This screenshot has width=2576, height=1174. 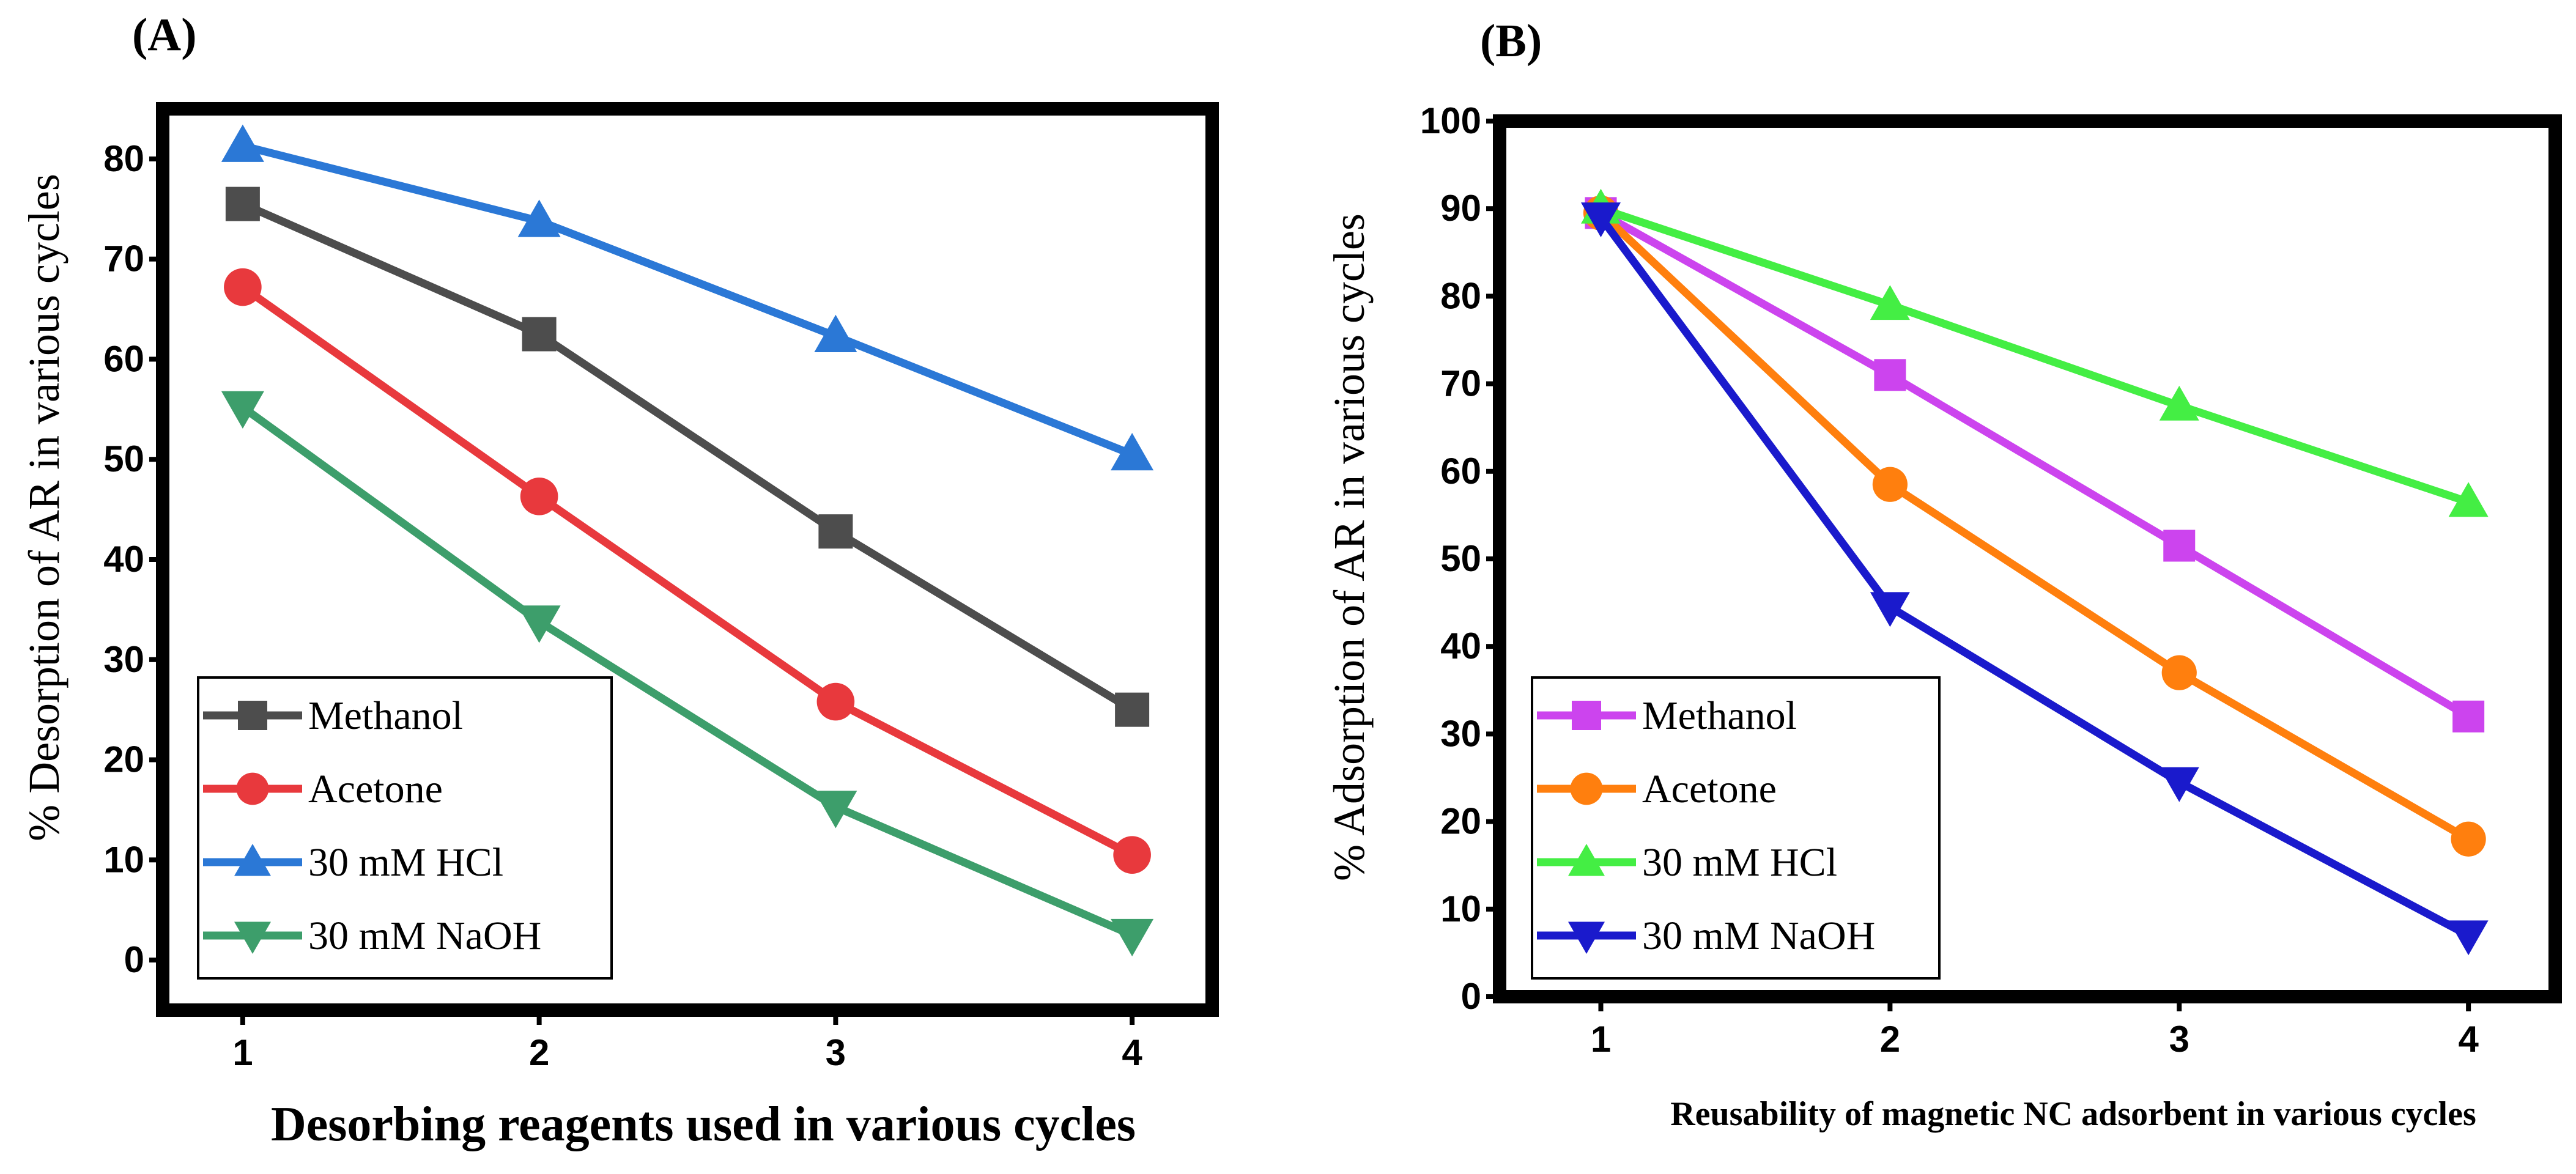 I want to click on series-line-methanol, so click(x=2035, y=464).